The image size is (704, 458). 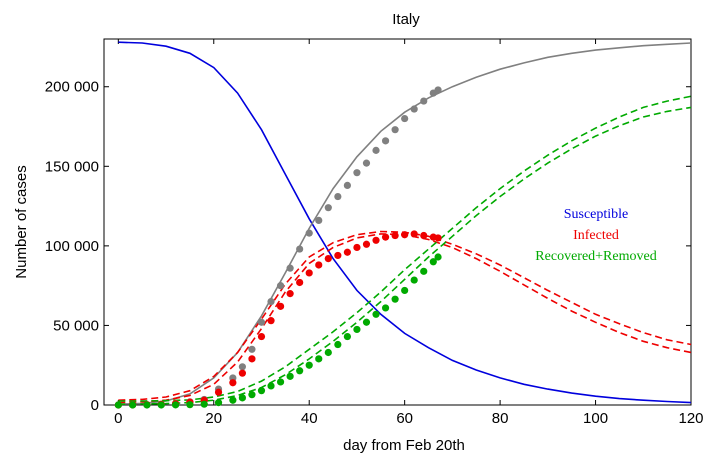 I want to click on y-tick-label: 200 000, so click(x=72, y=87).